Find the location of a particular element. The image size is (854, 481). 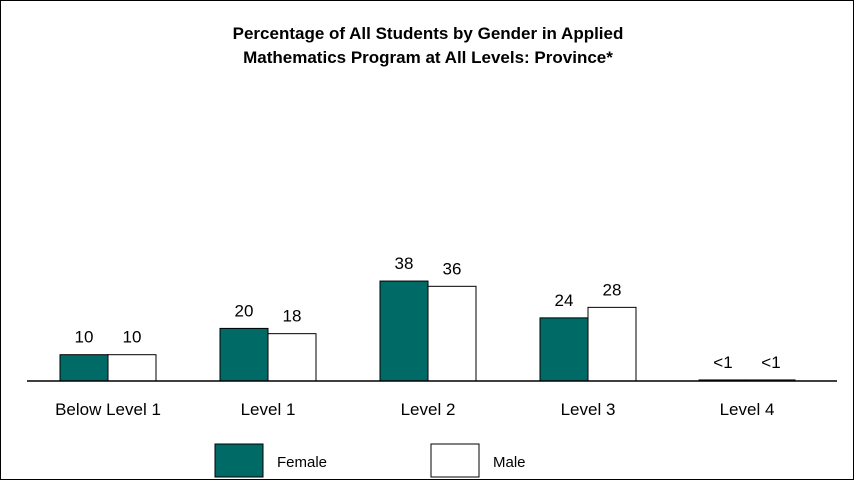

data-label-female-level-1: 20 is located at coordinates (244, 310).